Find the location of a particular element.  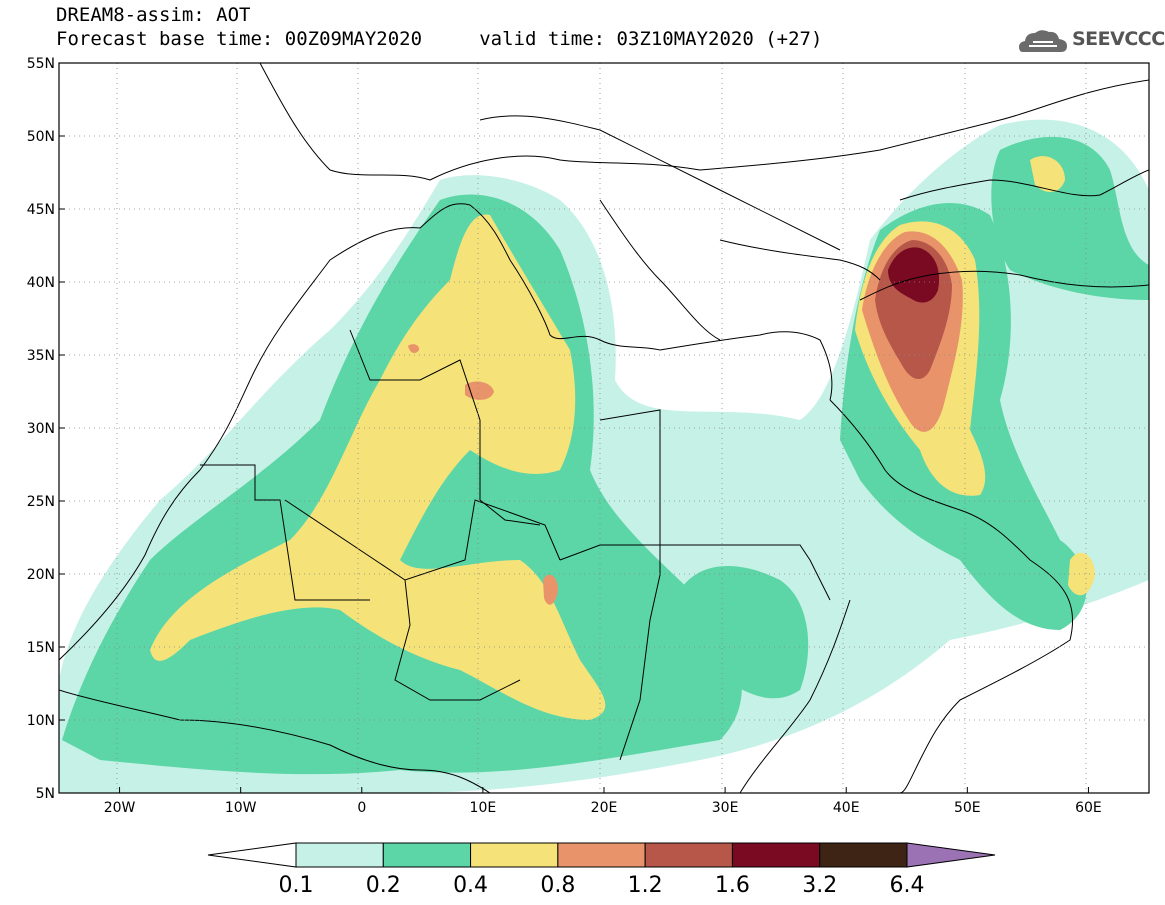

lat-tick-label: 25N is located at coordinates (41, 502).